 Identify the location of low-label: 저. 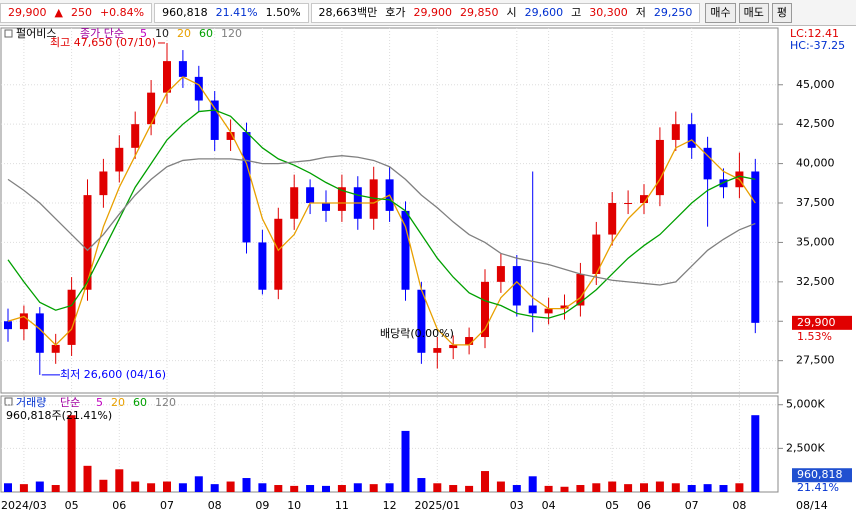
(640, 12).